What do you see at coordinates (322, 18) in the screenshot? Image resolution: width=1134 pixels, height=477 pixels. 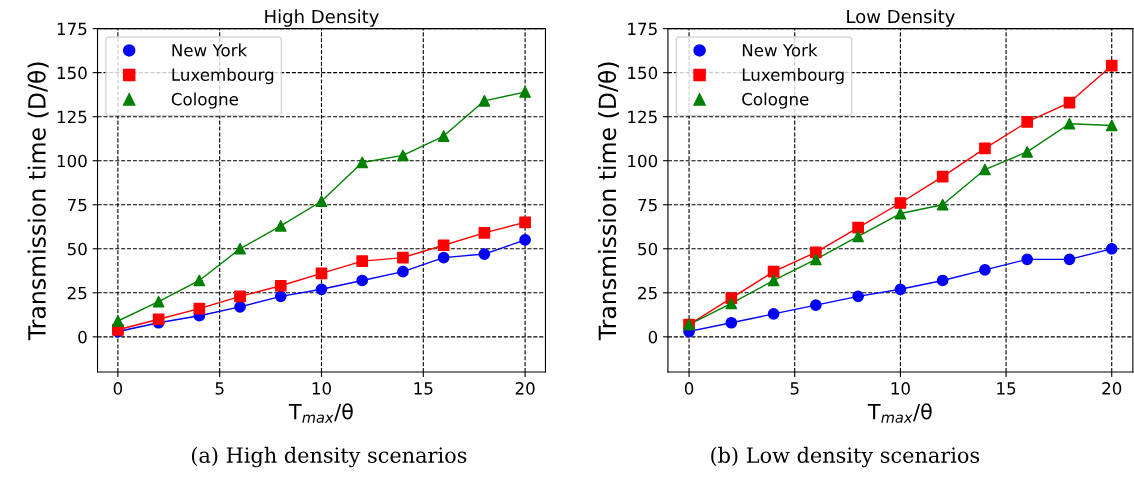 I see `chart-title: High Density` at bounding box center [322, 18].